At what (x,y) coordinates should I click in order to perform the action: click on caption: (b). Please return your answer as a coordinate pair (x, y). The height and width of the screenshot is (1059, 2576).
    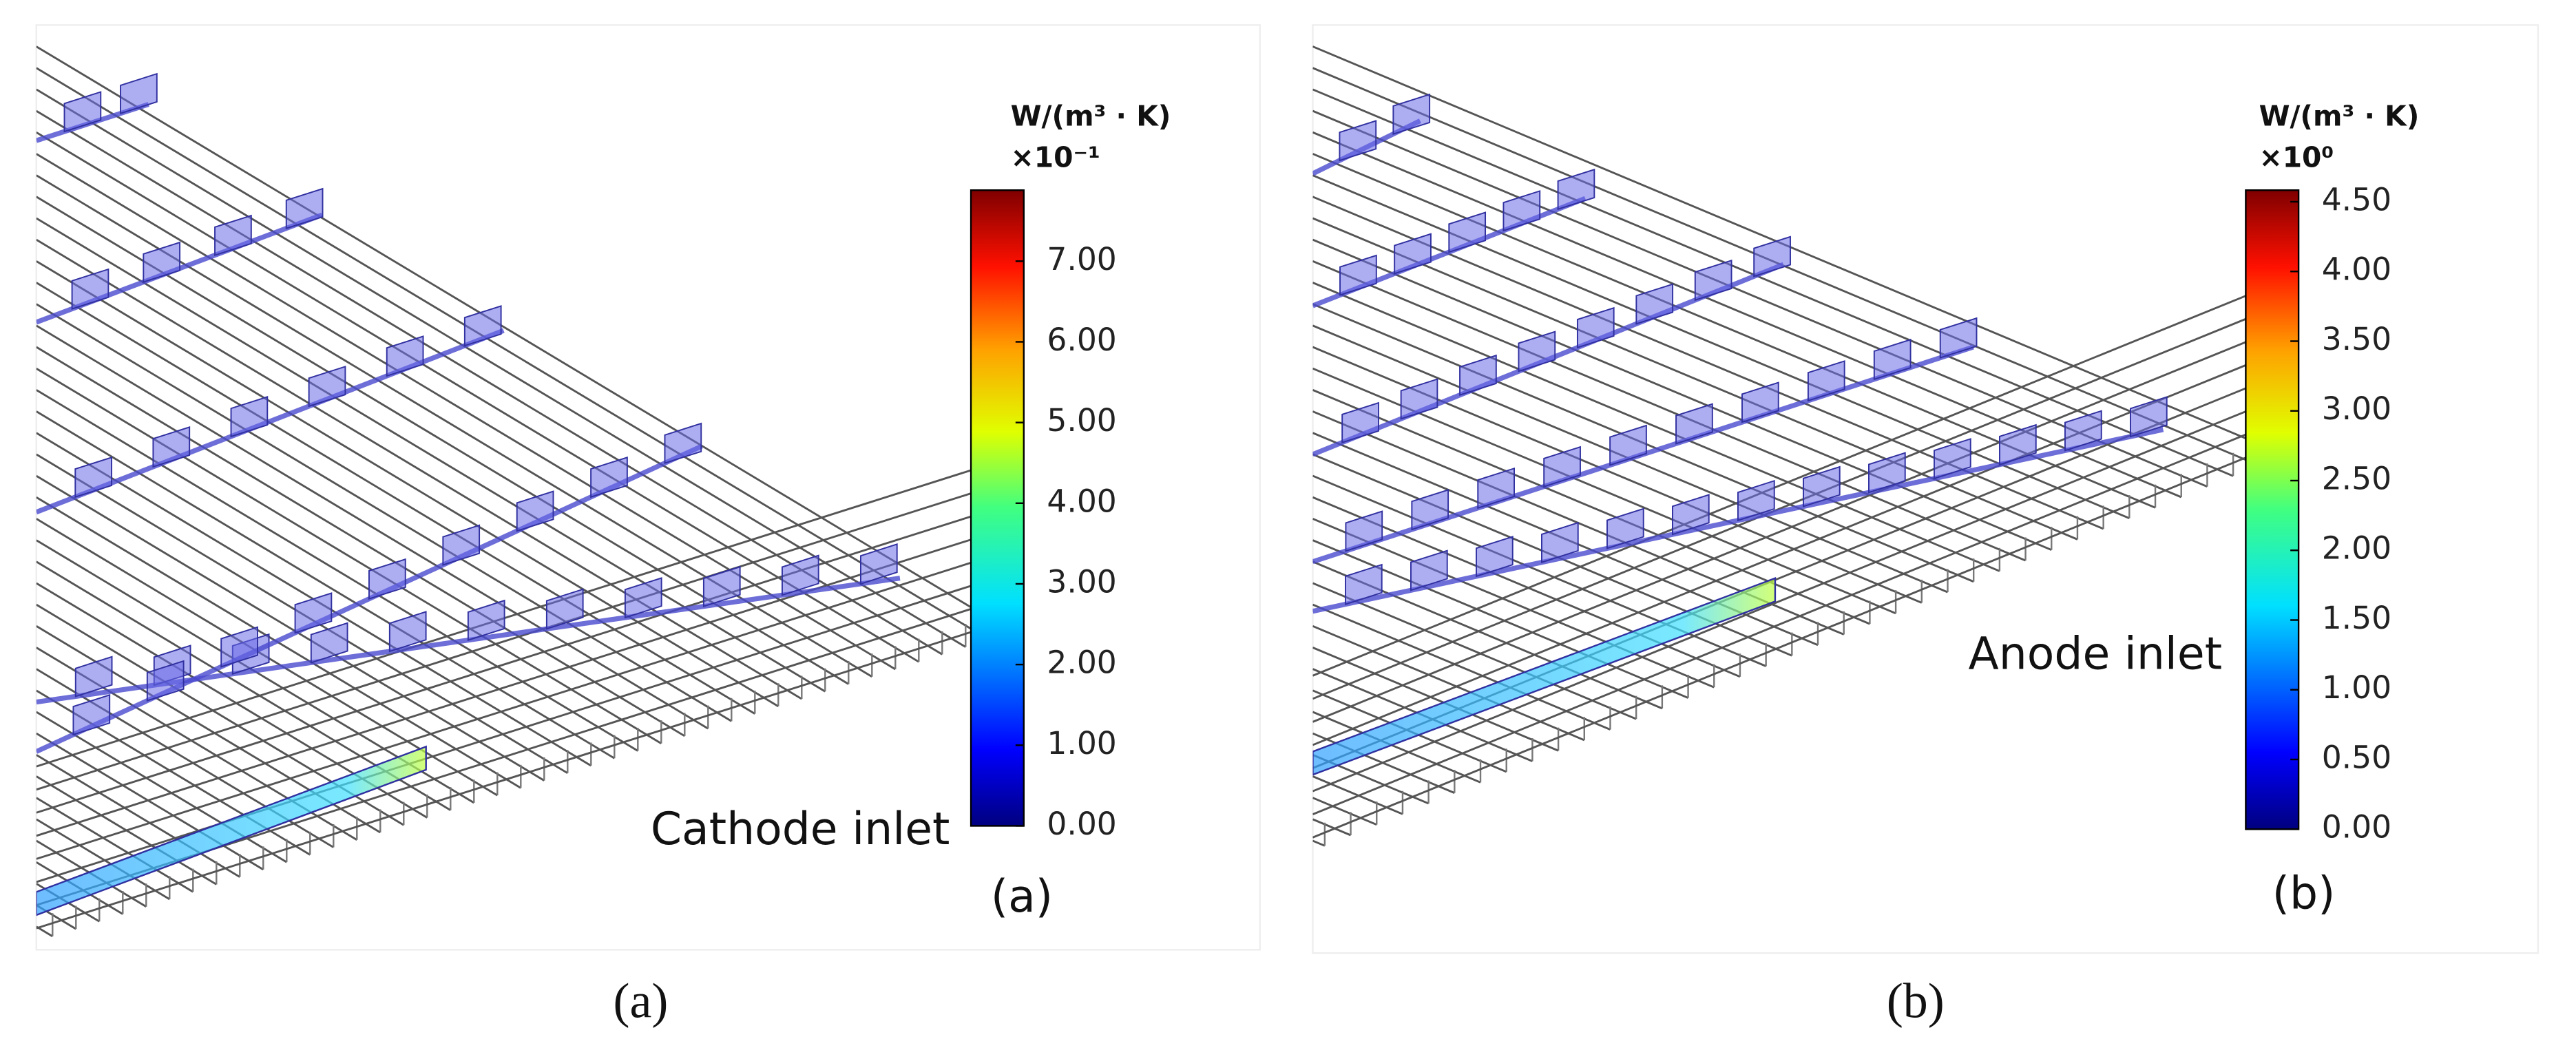
    Looking at the image, I should click on (1916, 1001).